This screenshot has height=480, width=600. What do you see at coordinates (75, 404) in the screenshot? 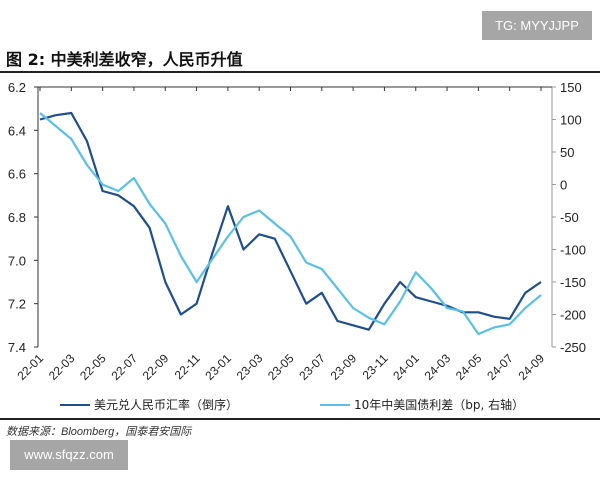
I see `legend-swatch-dark` at bounding box center [75, 404].